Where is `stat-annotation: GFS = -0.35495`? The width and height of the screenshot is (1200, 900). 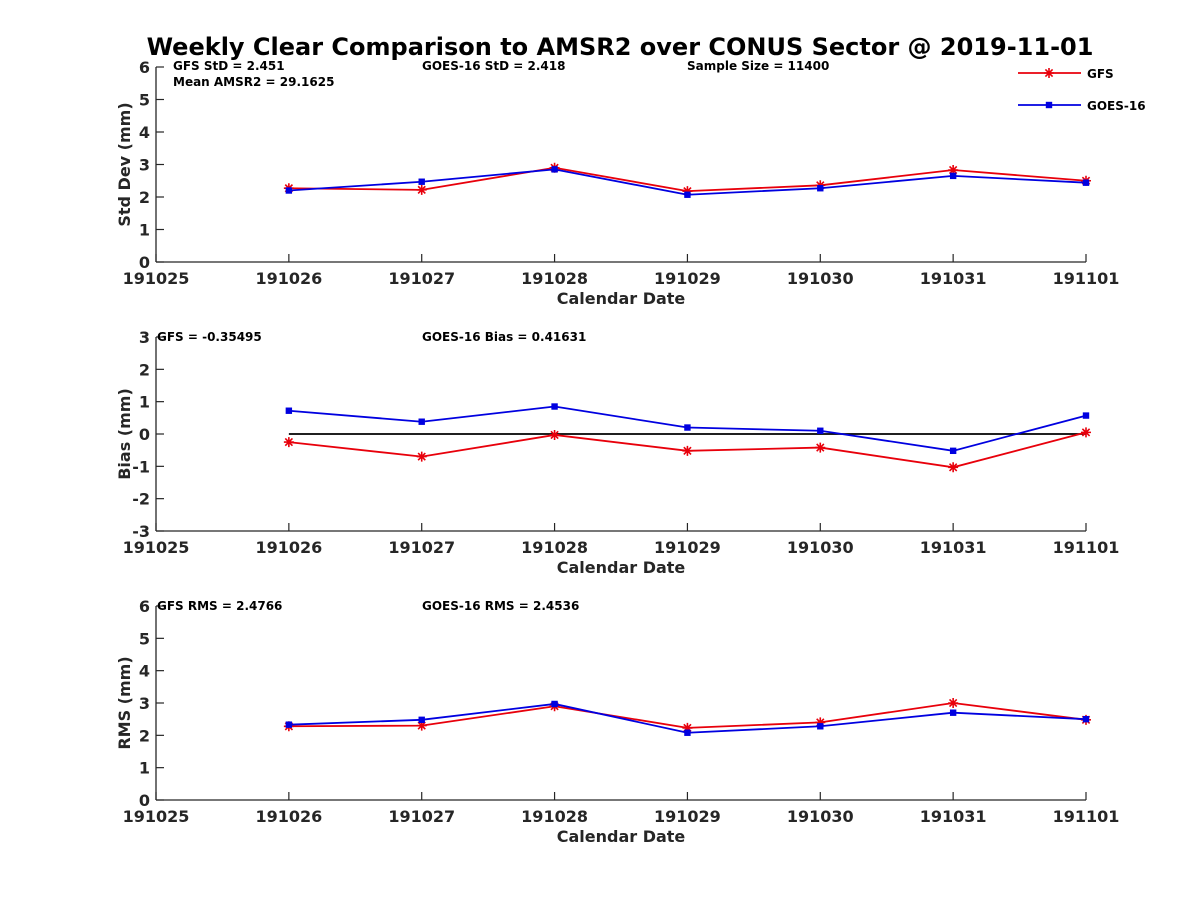 stat-annotation: GFS = -0.35495 is located at coordinates (209, 337).